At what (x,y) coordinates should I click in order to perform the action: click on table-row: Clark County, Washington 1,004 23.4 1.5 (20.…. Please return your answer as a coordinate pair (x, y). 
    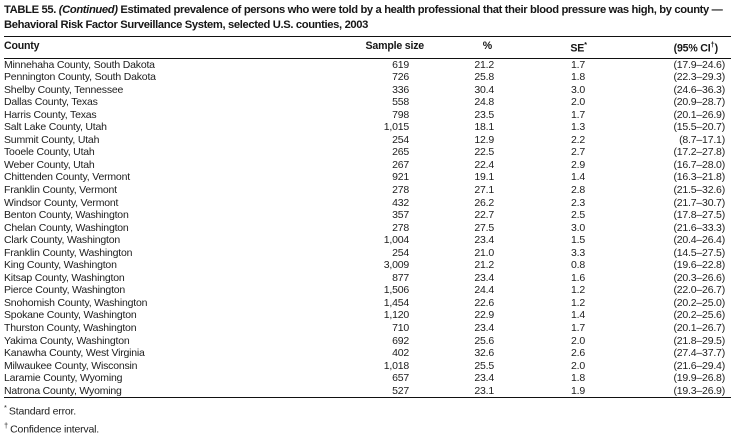
    Looking at the image, I should click on (367, 240).